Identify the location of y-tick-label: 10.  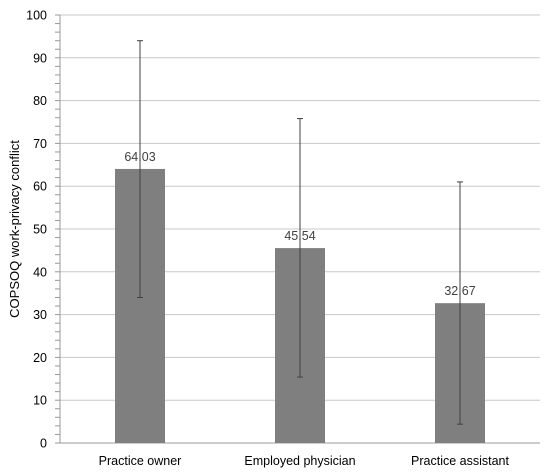
(40, 401).